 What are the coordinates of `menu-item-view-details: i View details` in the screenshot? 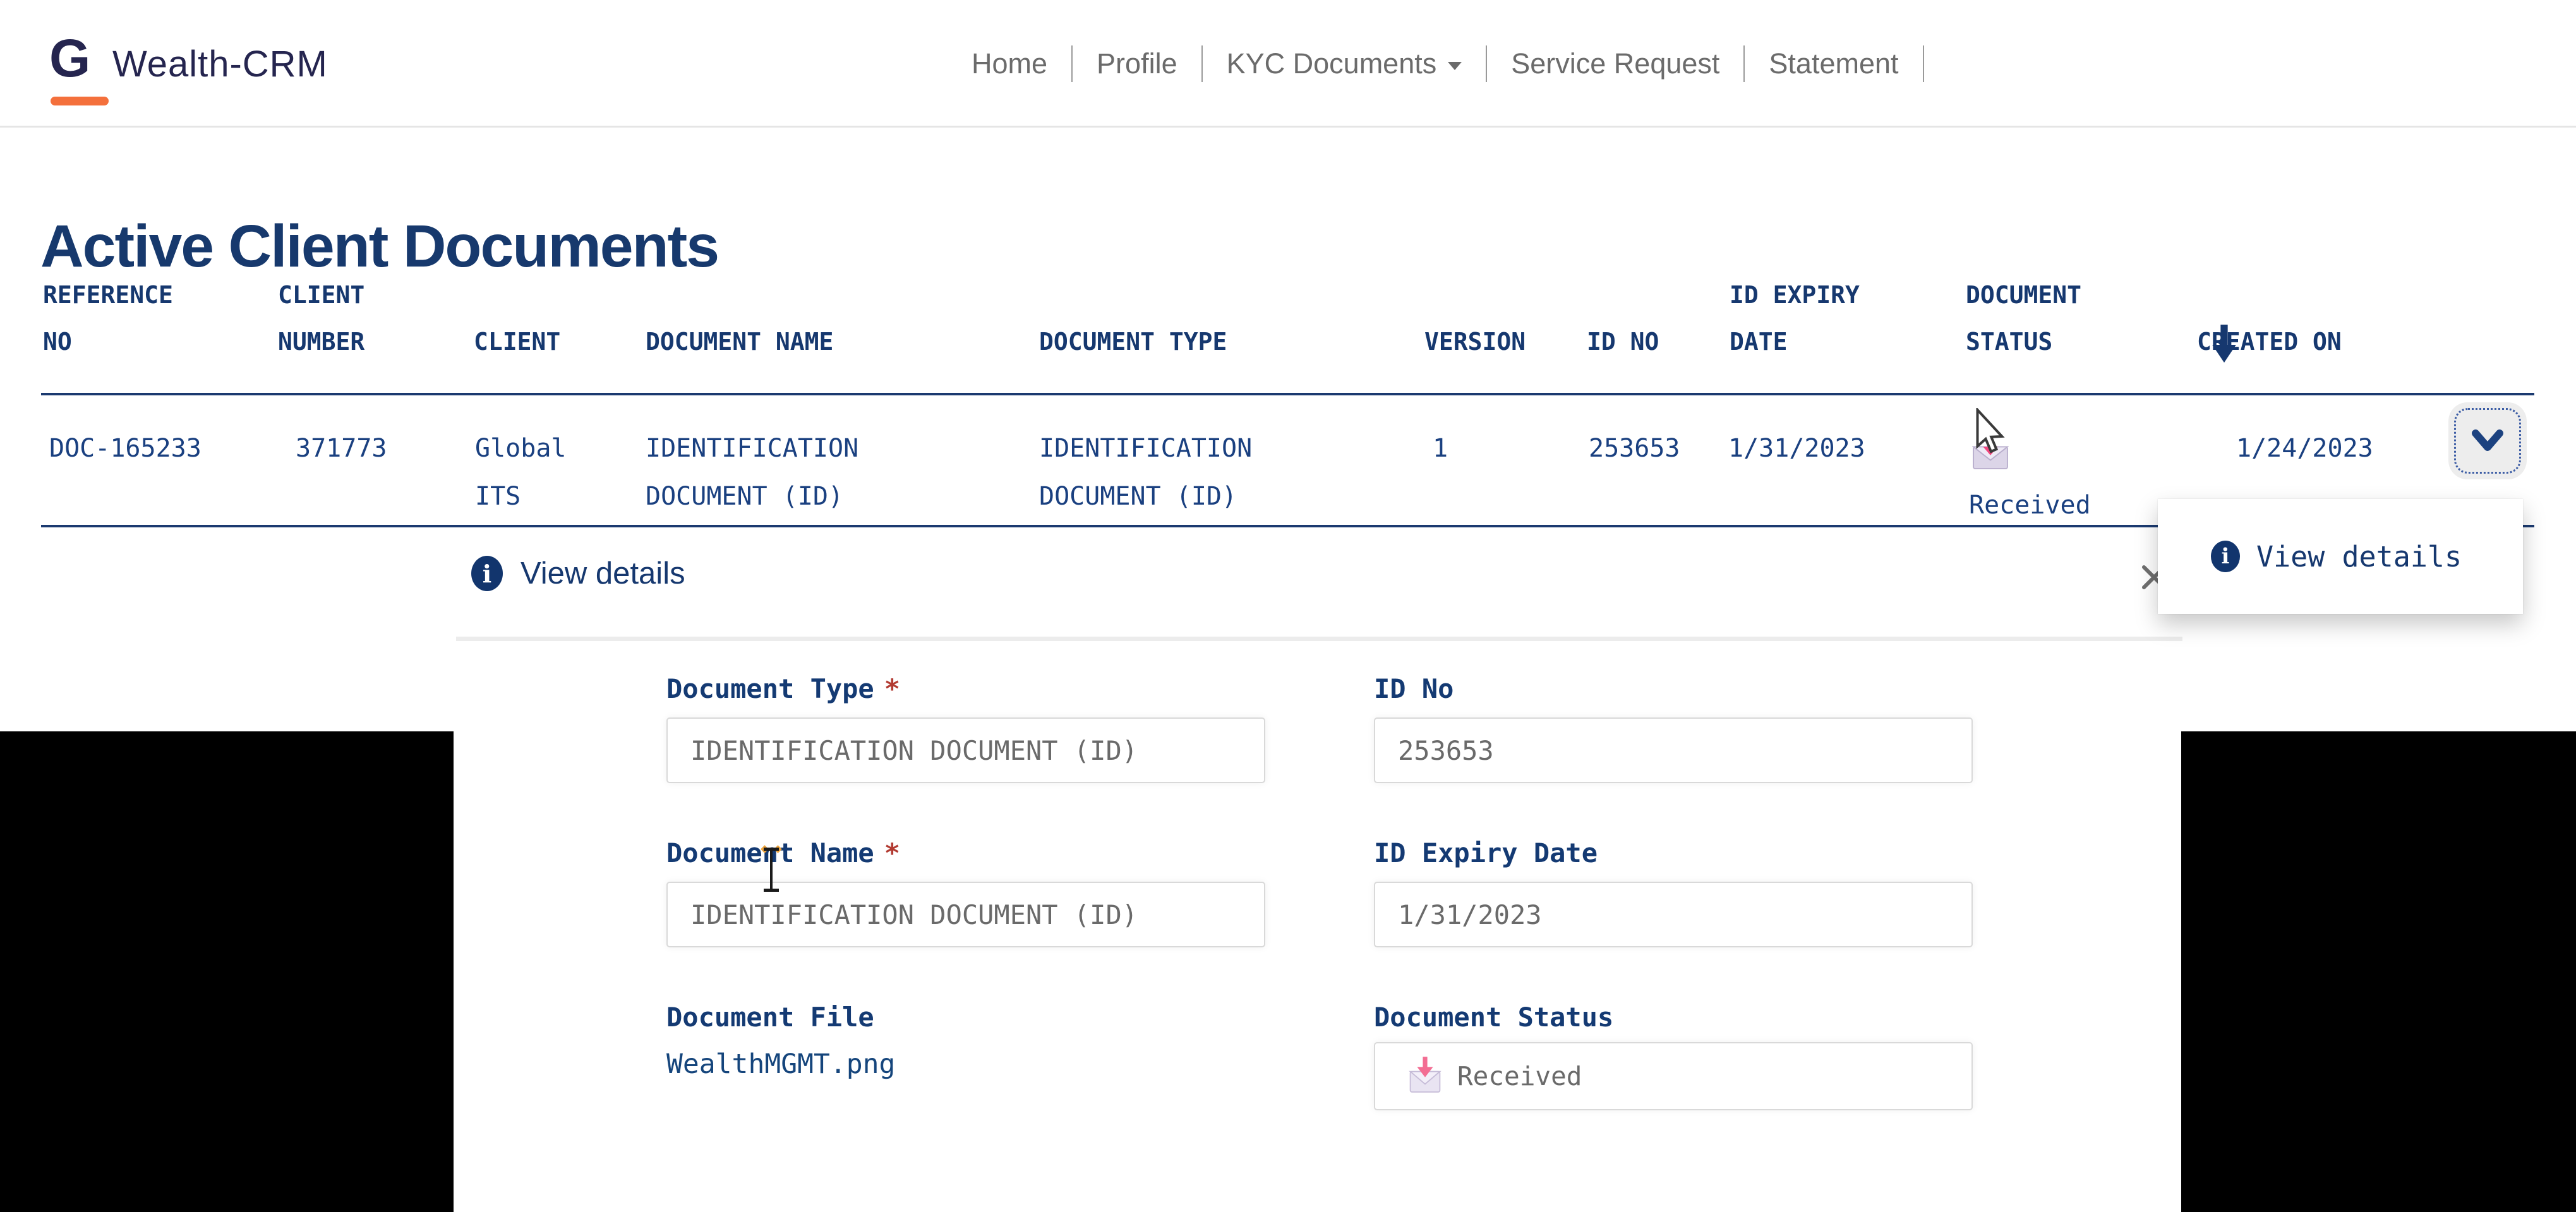 It's located at (2340, 556).